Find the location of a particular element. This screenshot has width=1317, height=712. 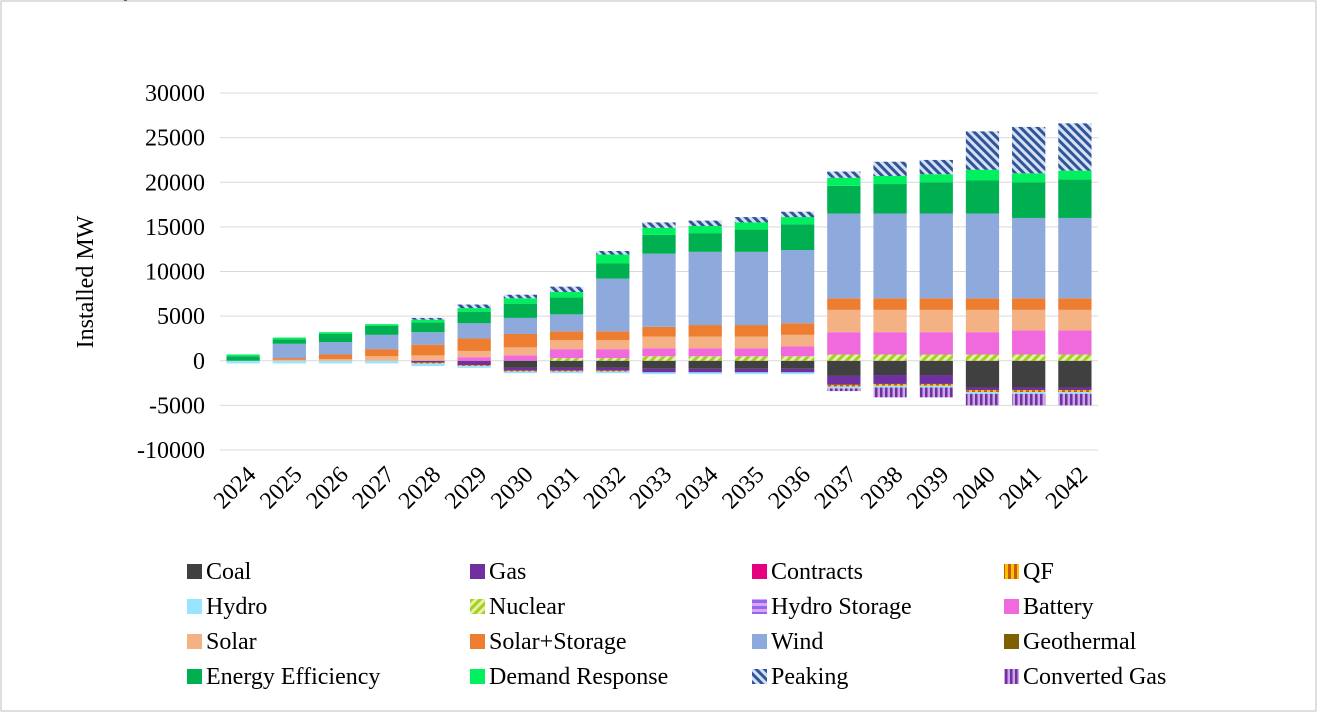

legend-label: Battery is located at coordinates (1058, 607).